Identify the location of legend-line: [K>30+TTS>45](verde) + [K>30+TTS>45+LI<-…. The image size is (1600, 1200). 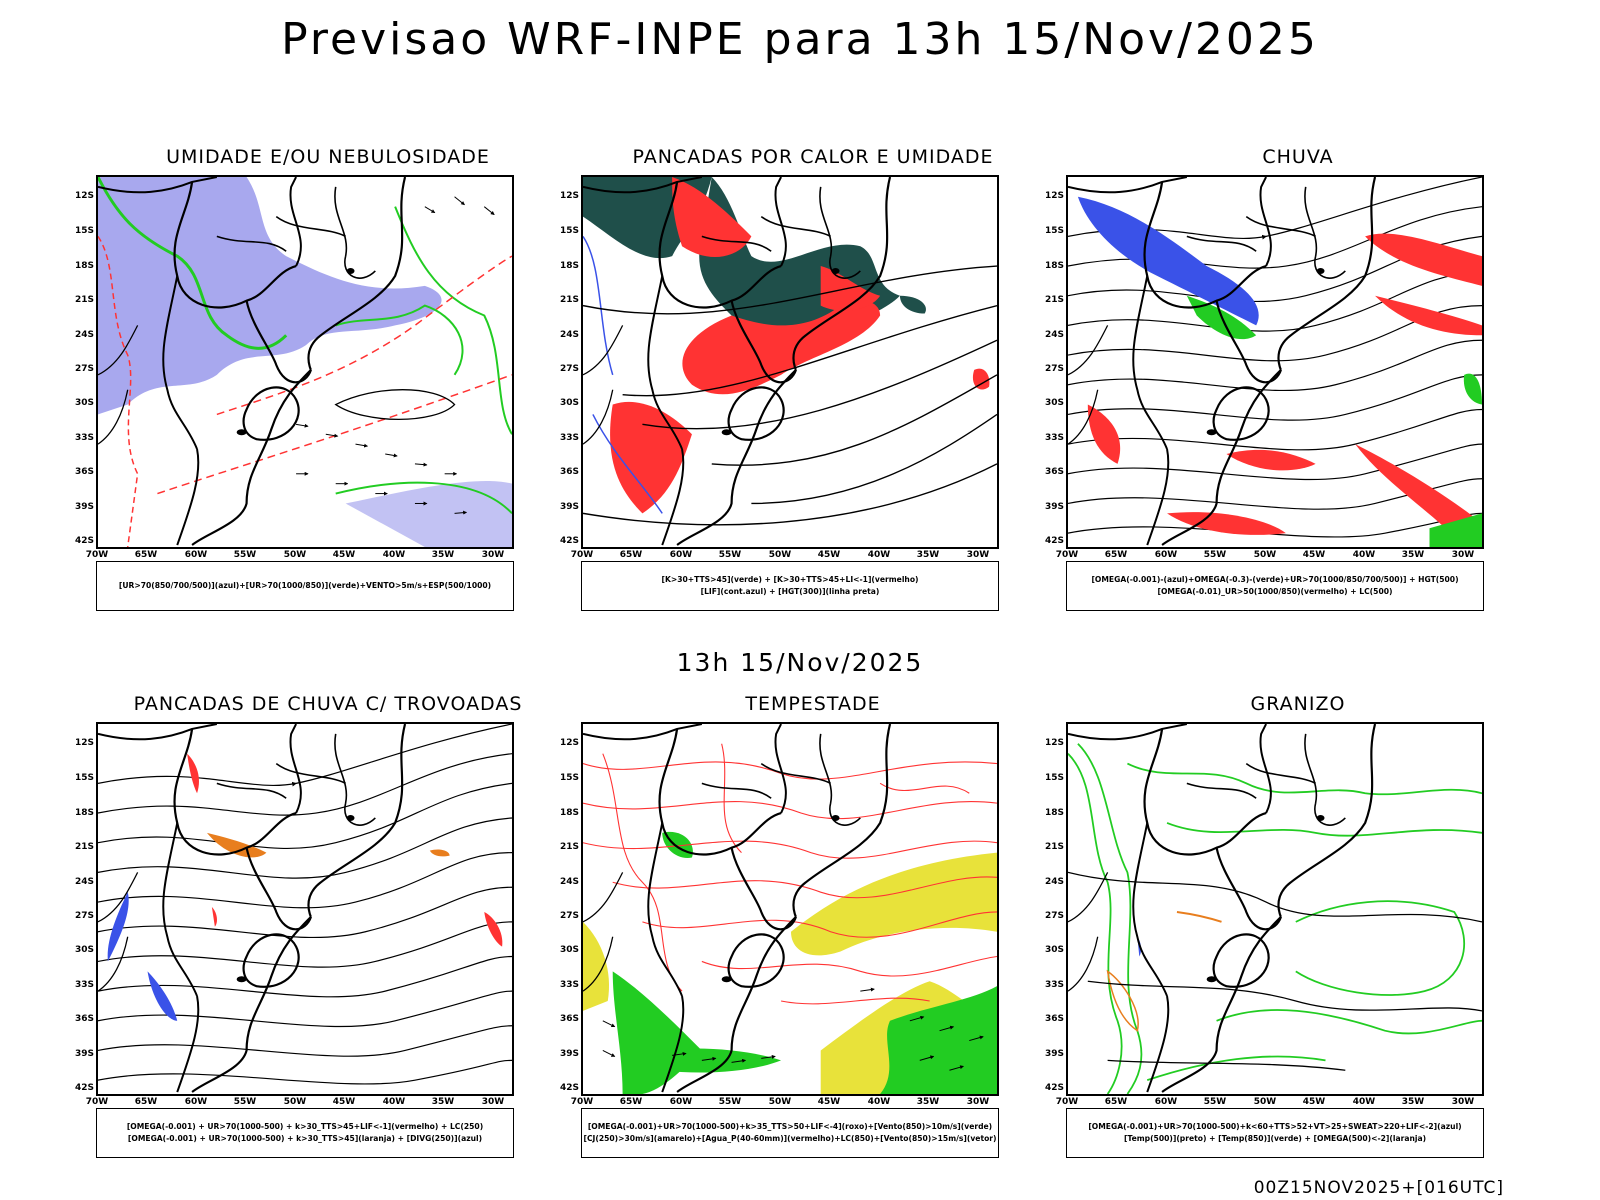
(790, 579).